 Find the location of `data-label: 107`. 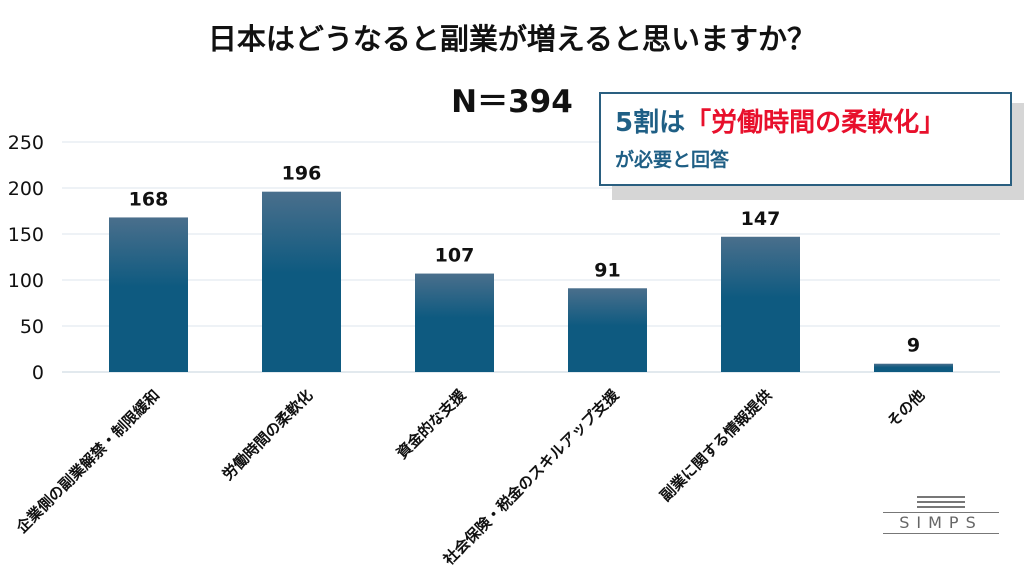

data-label: 107 is located at coordinates (455, 256).